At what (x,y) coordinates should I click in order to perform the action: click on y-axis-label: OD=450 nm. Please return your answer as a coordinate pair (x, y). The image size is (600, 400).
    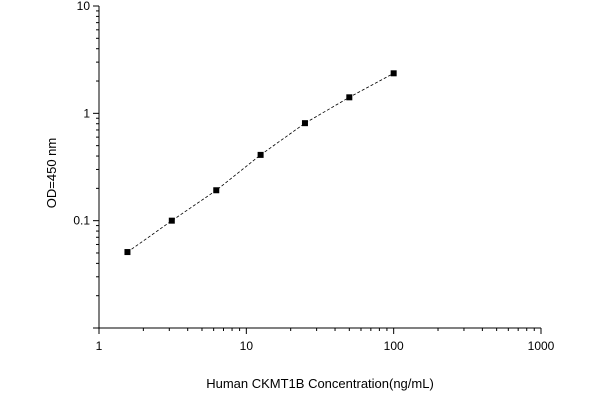
    Looking at the image, I should click on (51, 173).